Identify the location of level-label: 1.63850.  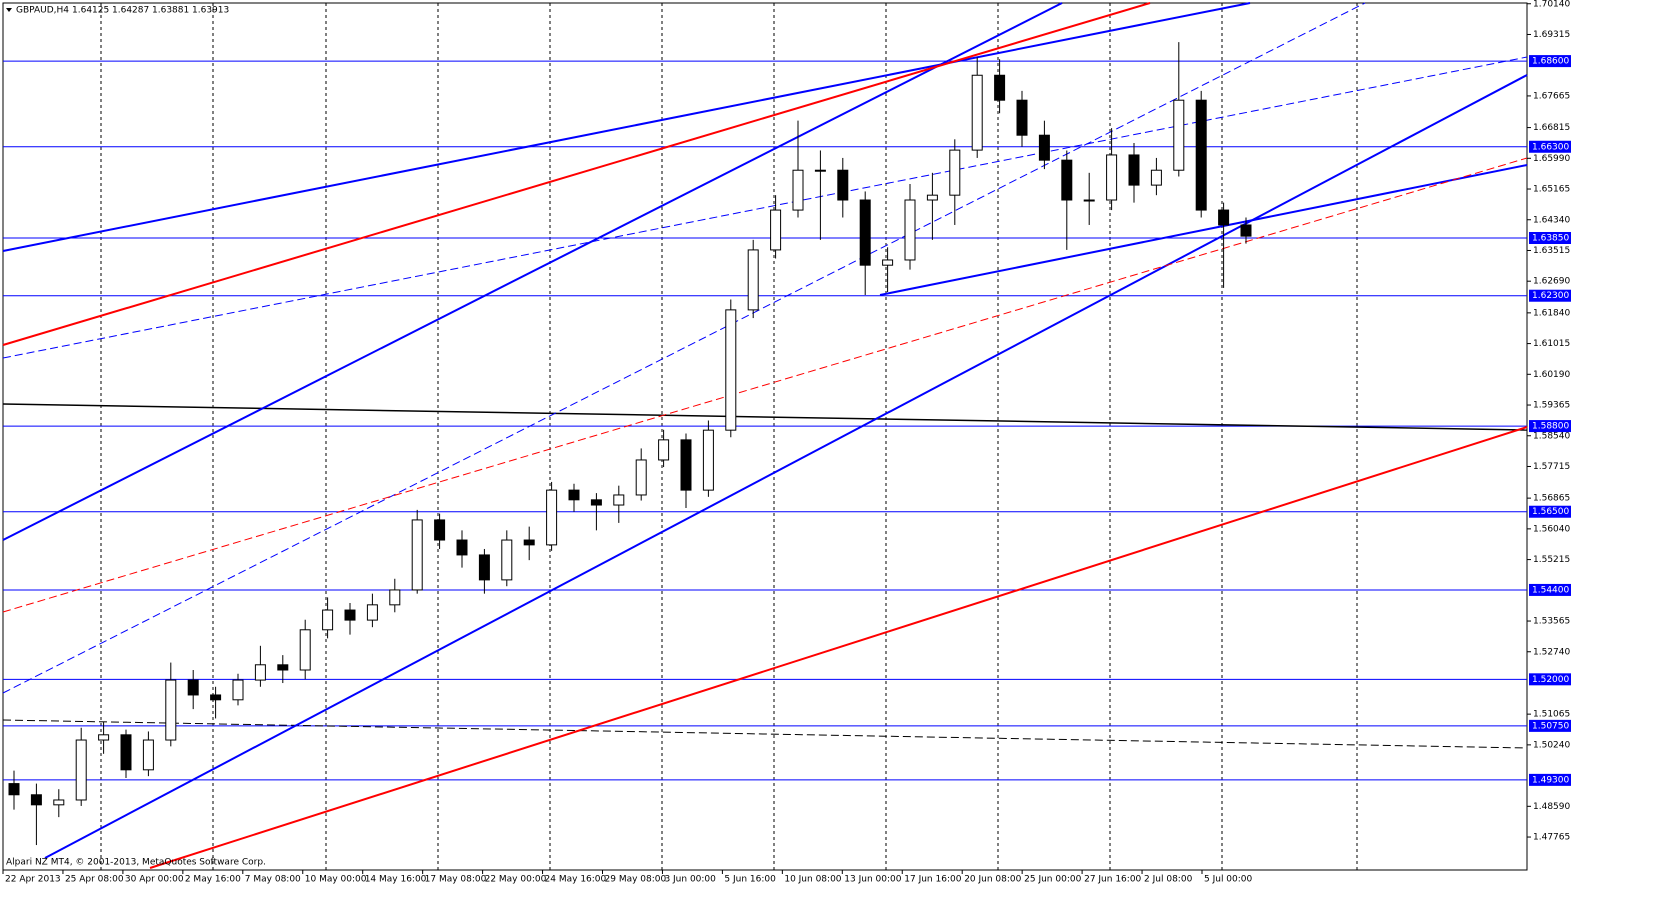
(1550, 238).